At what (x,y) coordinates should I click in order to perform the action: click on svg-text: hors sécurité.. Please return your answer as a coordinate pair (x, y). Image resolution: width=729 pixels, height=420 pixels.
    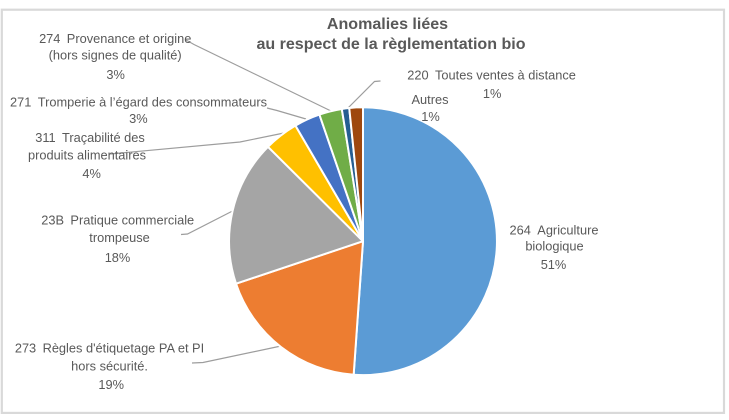
    Looking at the image, I should click on (109, 366).